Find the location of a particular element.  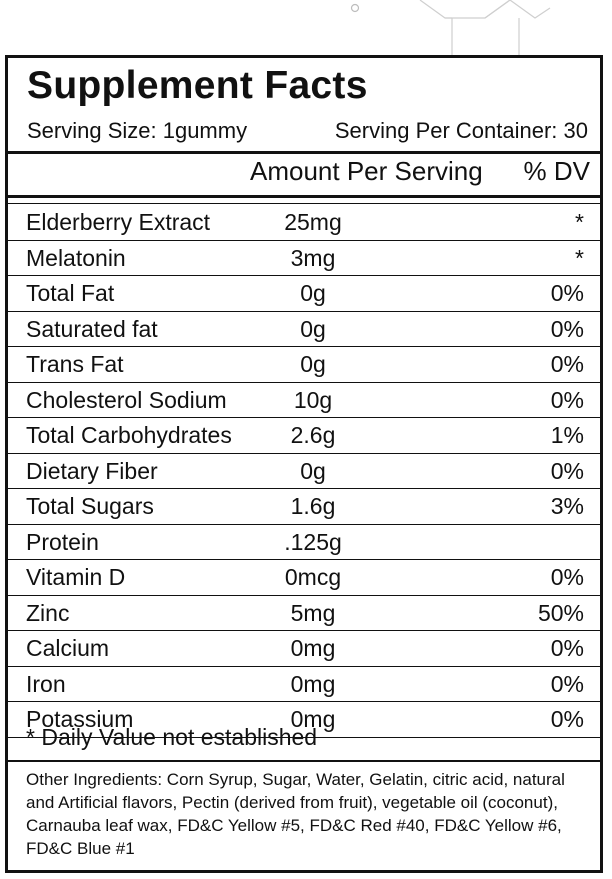

nutrient-amount: 25mg is located at coordinates (313, 222).